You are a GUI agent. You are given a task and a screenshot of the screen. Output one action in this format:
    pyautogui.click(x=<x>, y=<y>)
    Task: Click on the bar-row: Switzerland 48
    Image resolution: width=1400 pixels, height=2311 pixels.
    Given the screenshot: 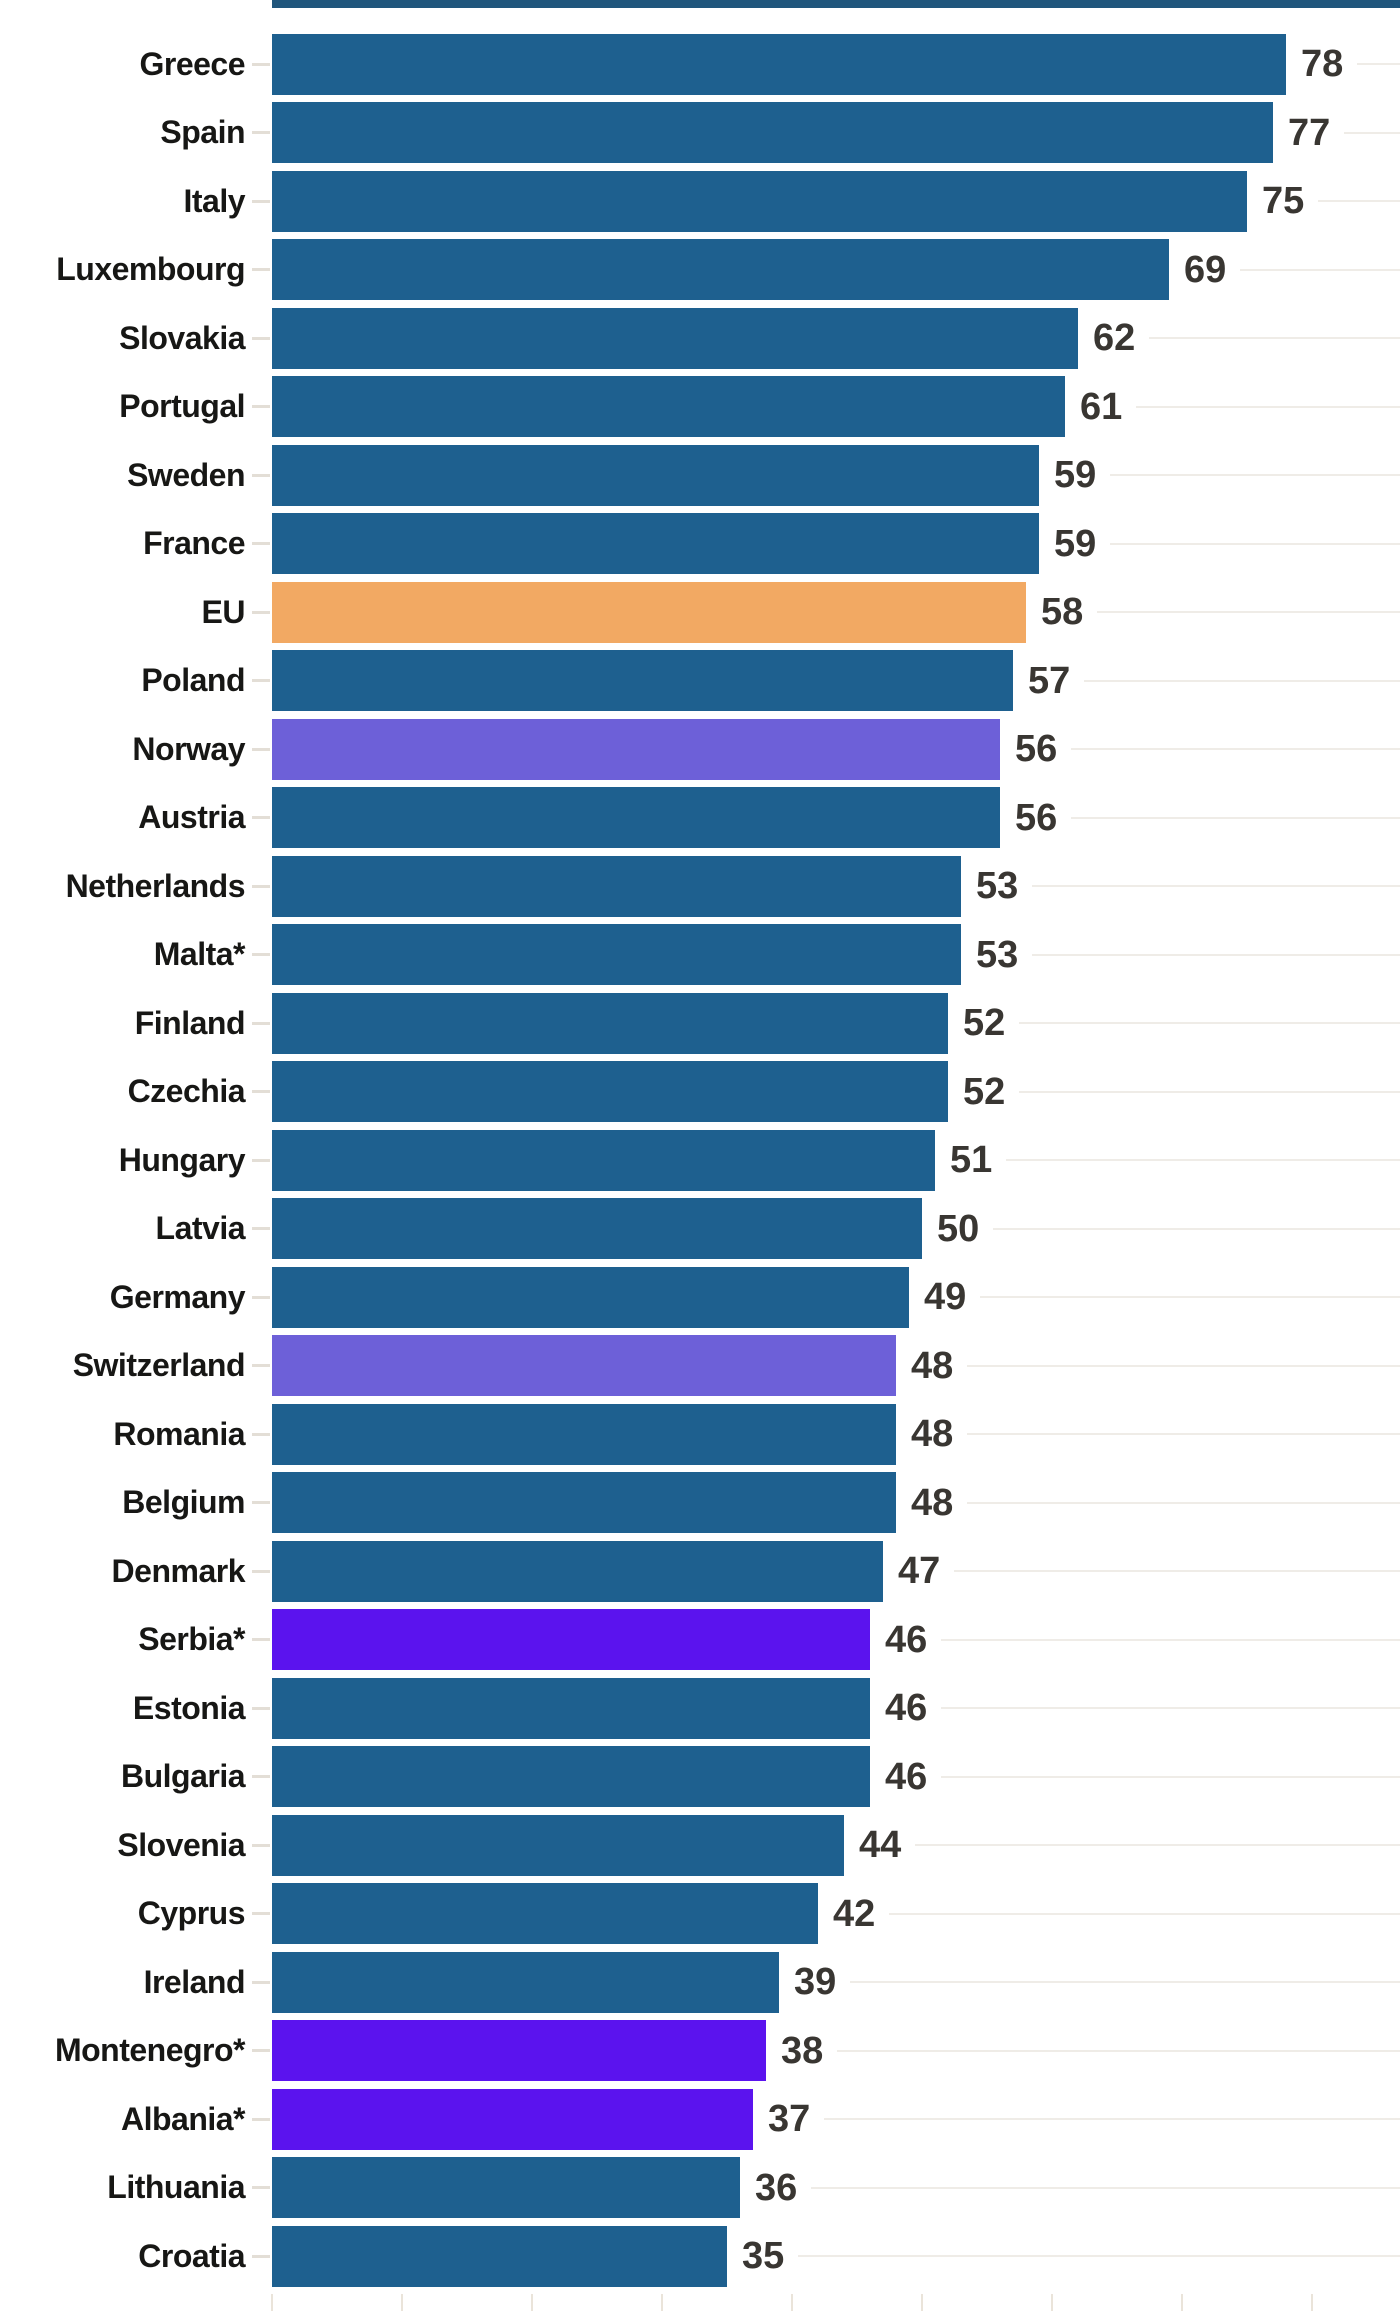 What is the action you would take?
    pyautogui.click(x=700, y=1366)
    